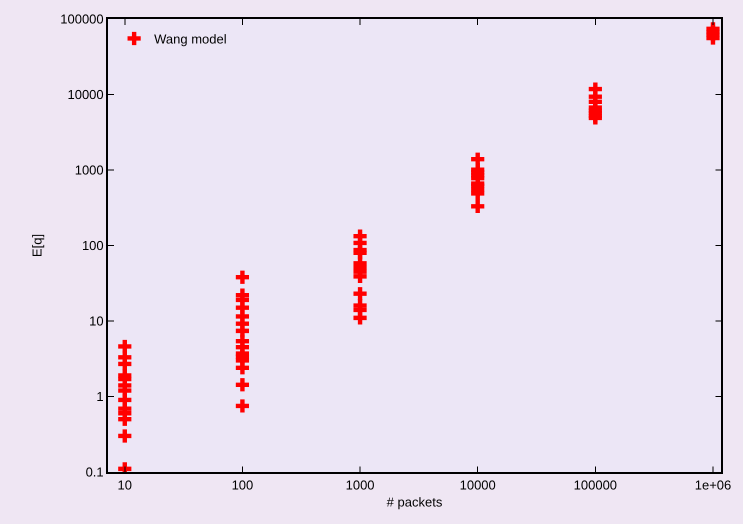  What do you see at coordinates (125, 484) in the screenshot?
I see `x-tick-label: 10` at bounding box center [125, 484].